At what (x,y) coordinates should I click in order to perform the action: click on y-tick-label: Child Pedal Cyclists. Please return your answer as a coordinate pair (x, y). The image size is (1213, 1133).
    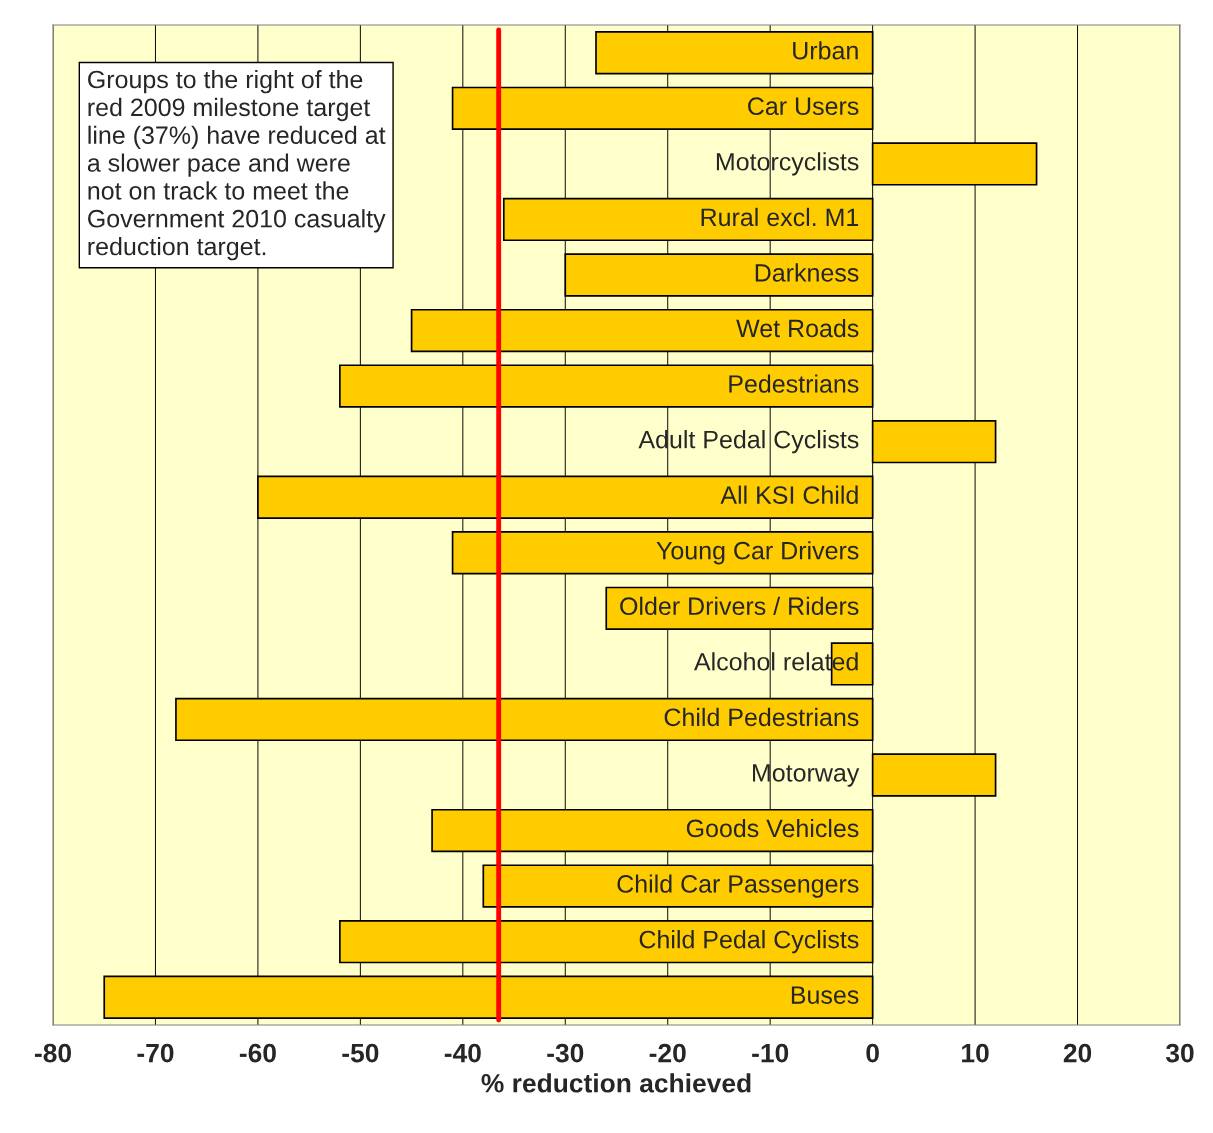
    Looking at the image, I should click on (749, 942).